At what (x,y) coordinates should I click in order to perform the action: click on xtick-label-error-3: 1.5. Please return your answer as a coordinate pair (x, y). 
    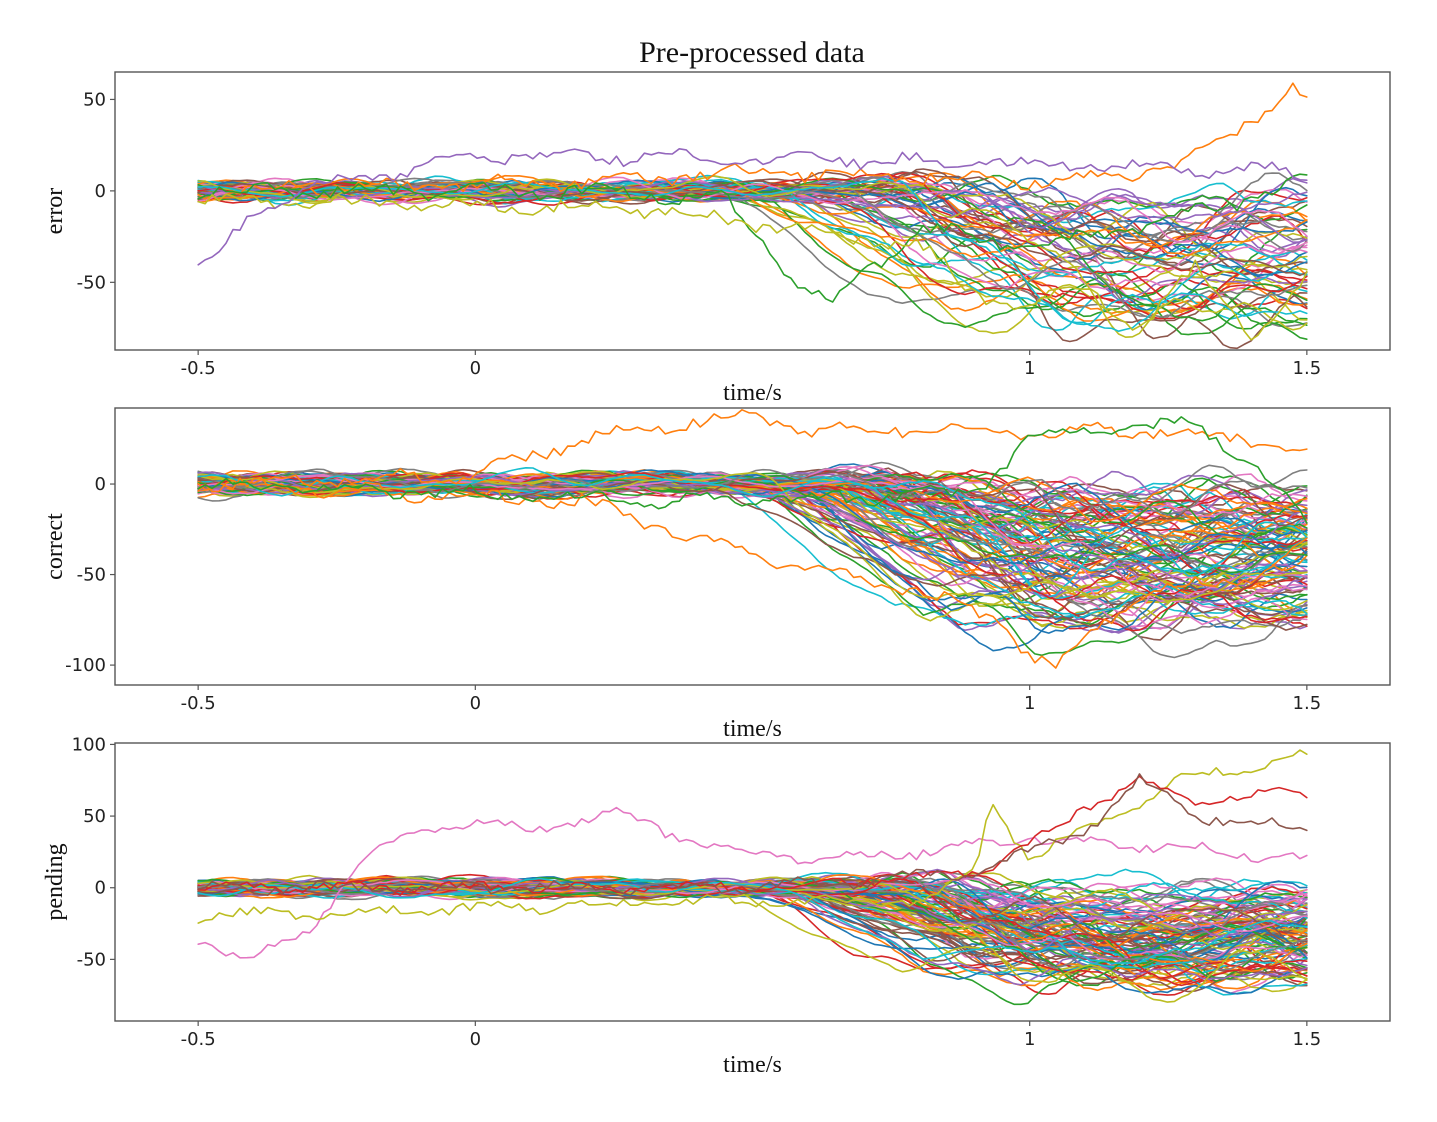
    Looking at the image, I should click on (1307, 368).